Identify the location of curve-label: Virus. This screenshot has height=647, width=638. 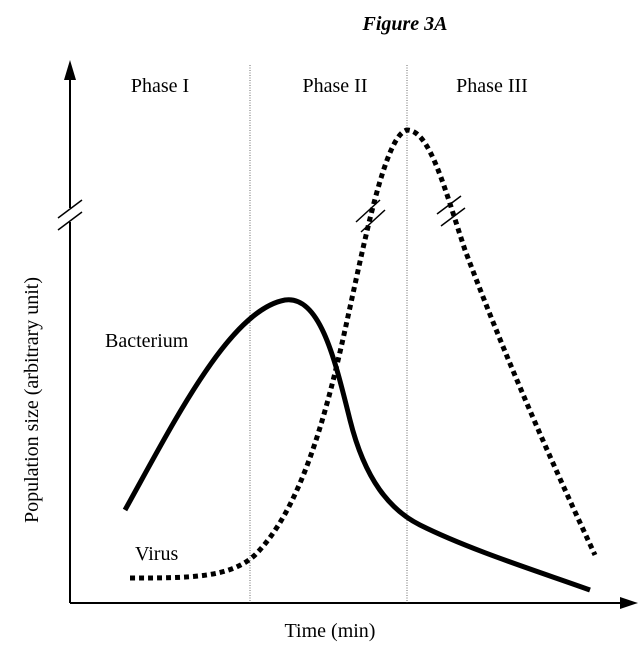
(156, 554).